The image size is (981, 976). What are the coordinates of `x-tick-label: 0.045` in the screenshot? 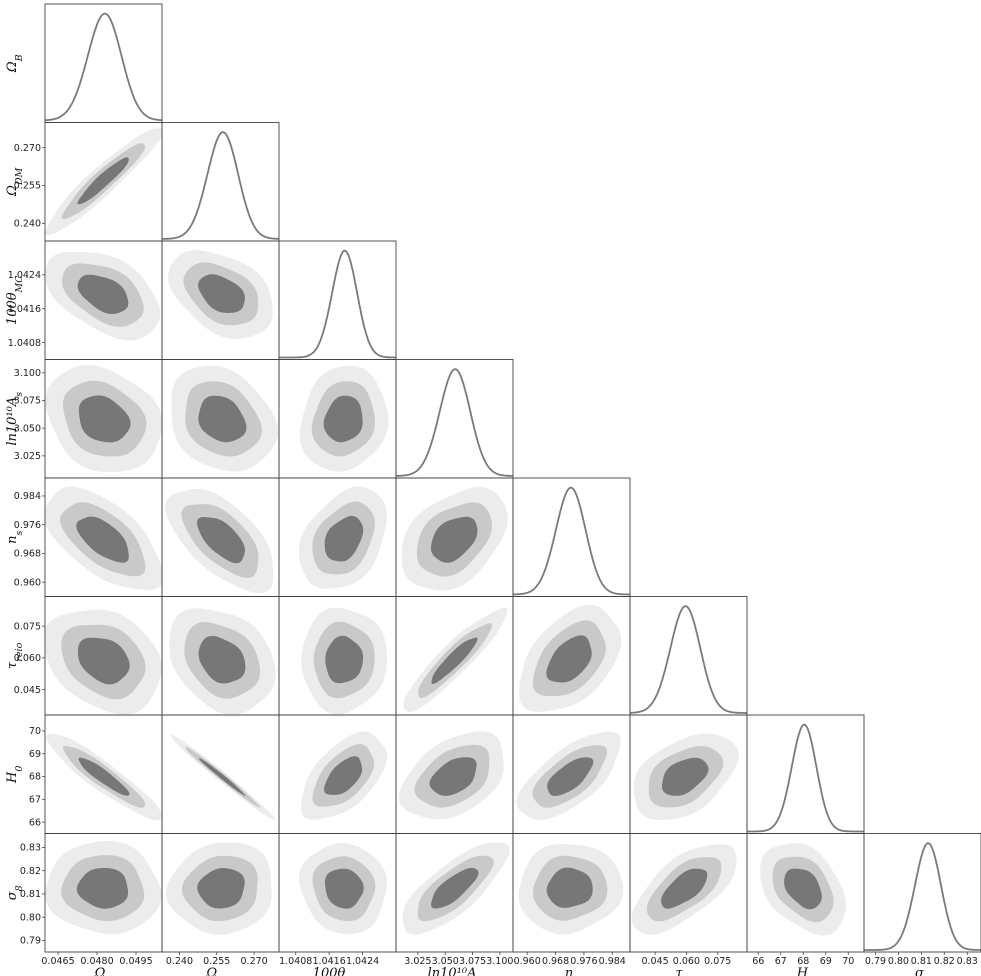 It's located at (654, 961).